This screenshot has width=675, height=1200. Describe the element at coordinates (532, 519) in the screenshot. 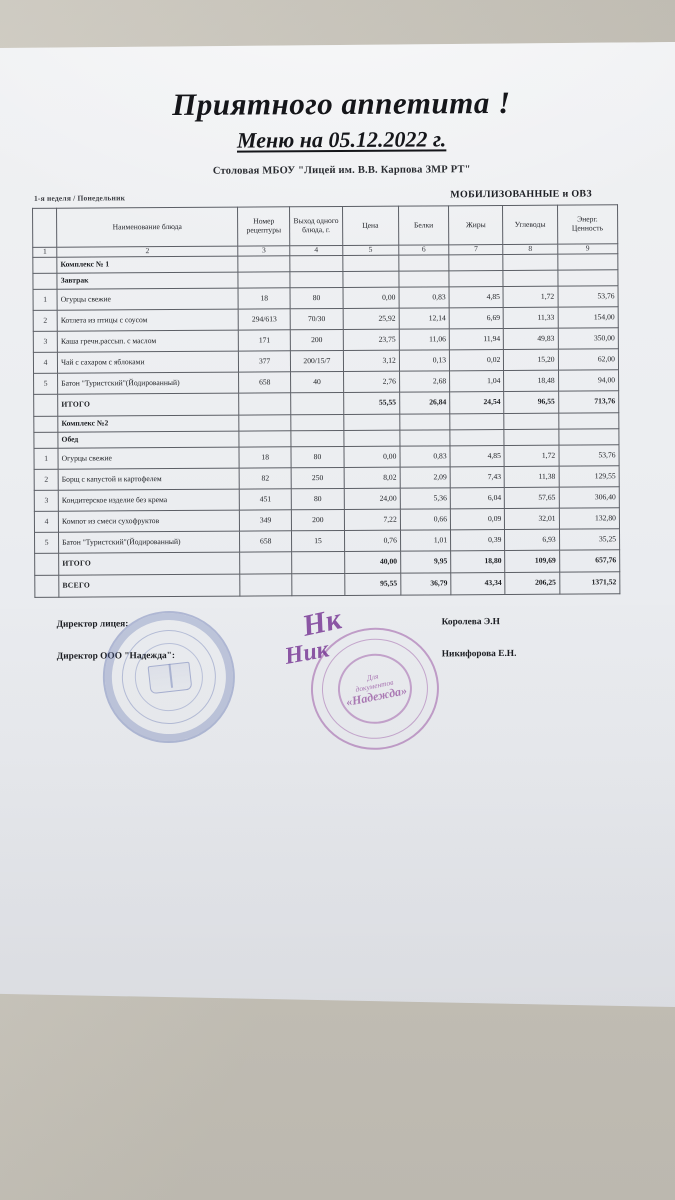

I see `carbs: 32,01` at that location.